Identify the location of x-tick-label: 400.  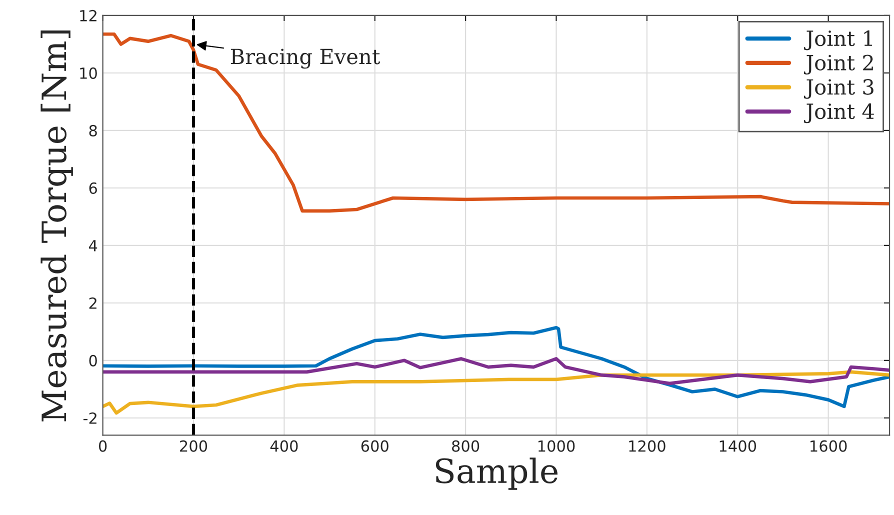
(284, 446).